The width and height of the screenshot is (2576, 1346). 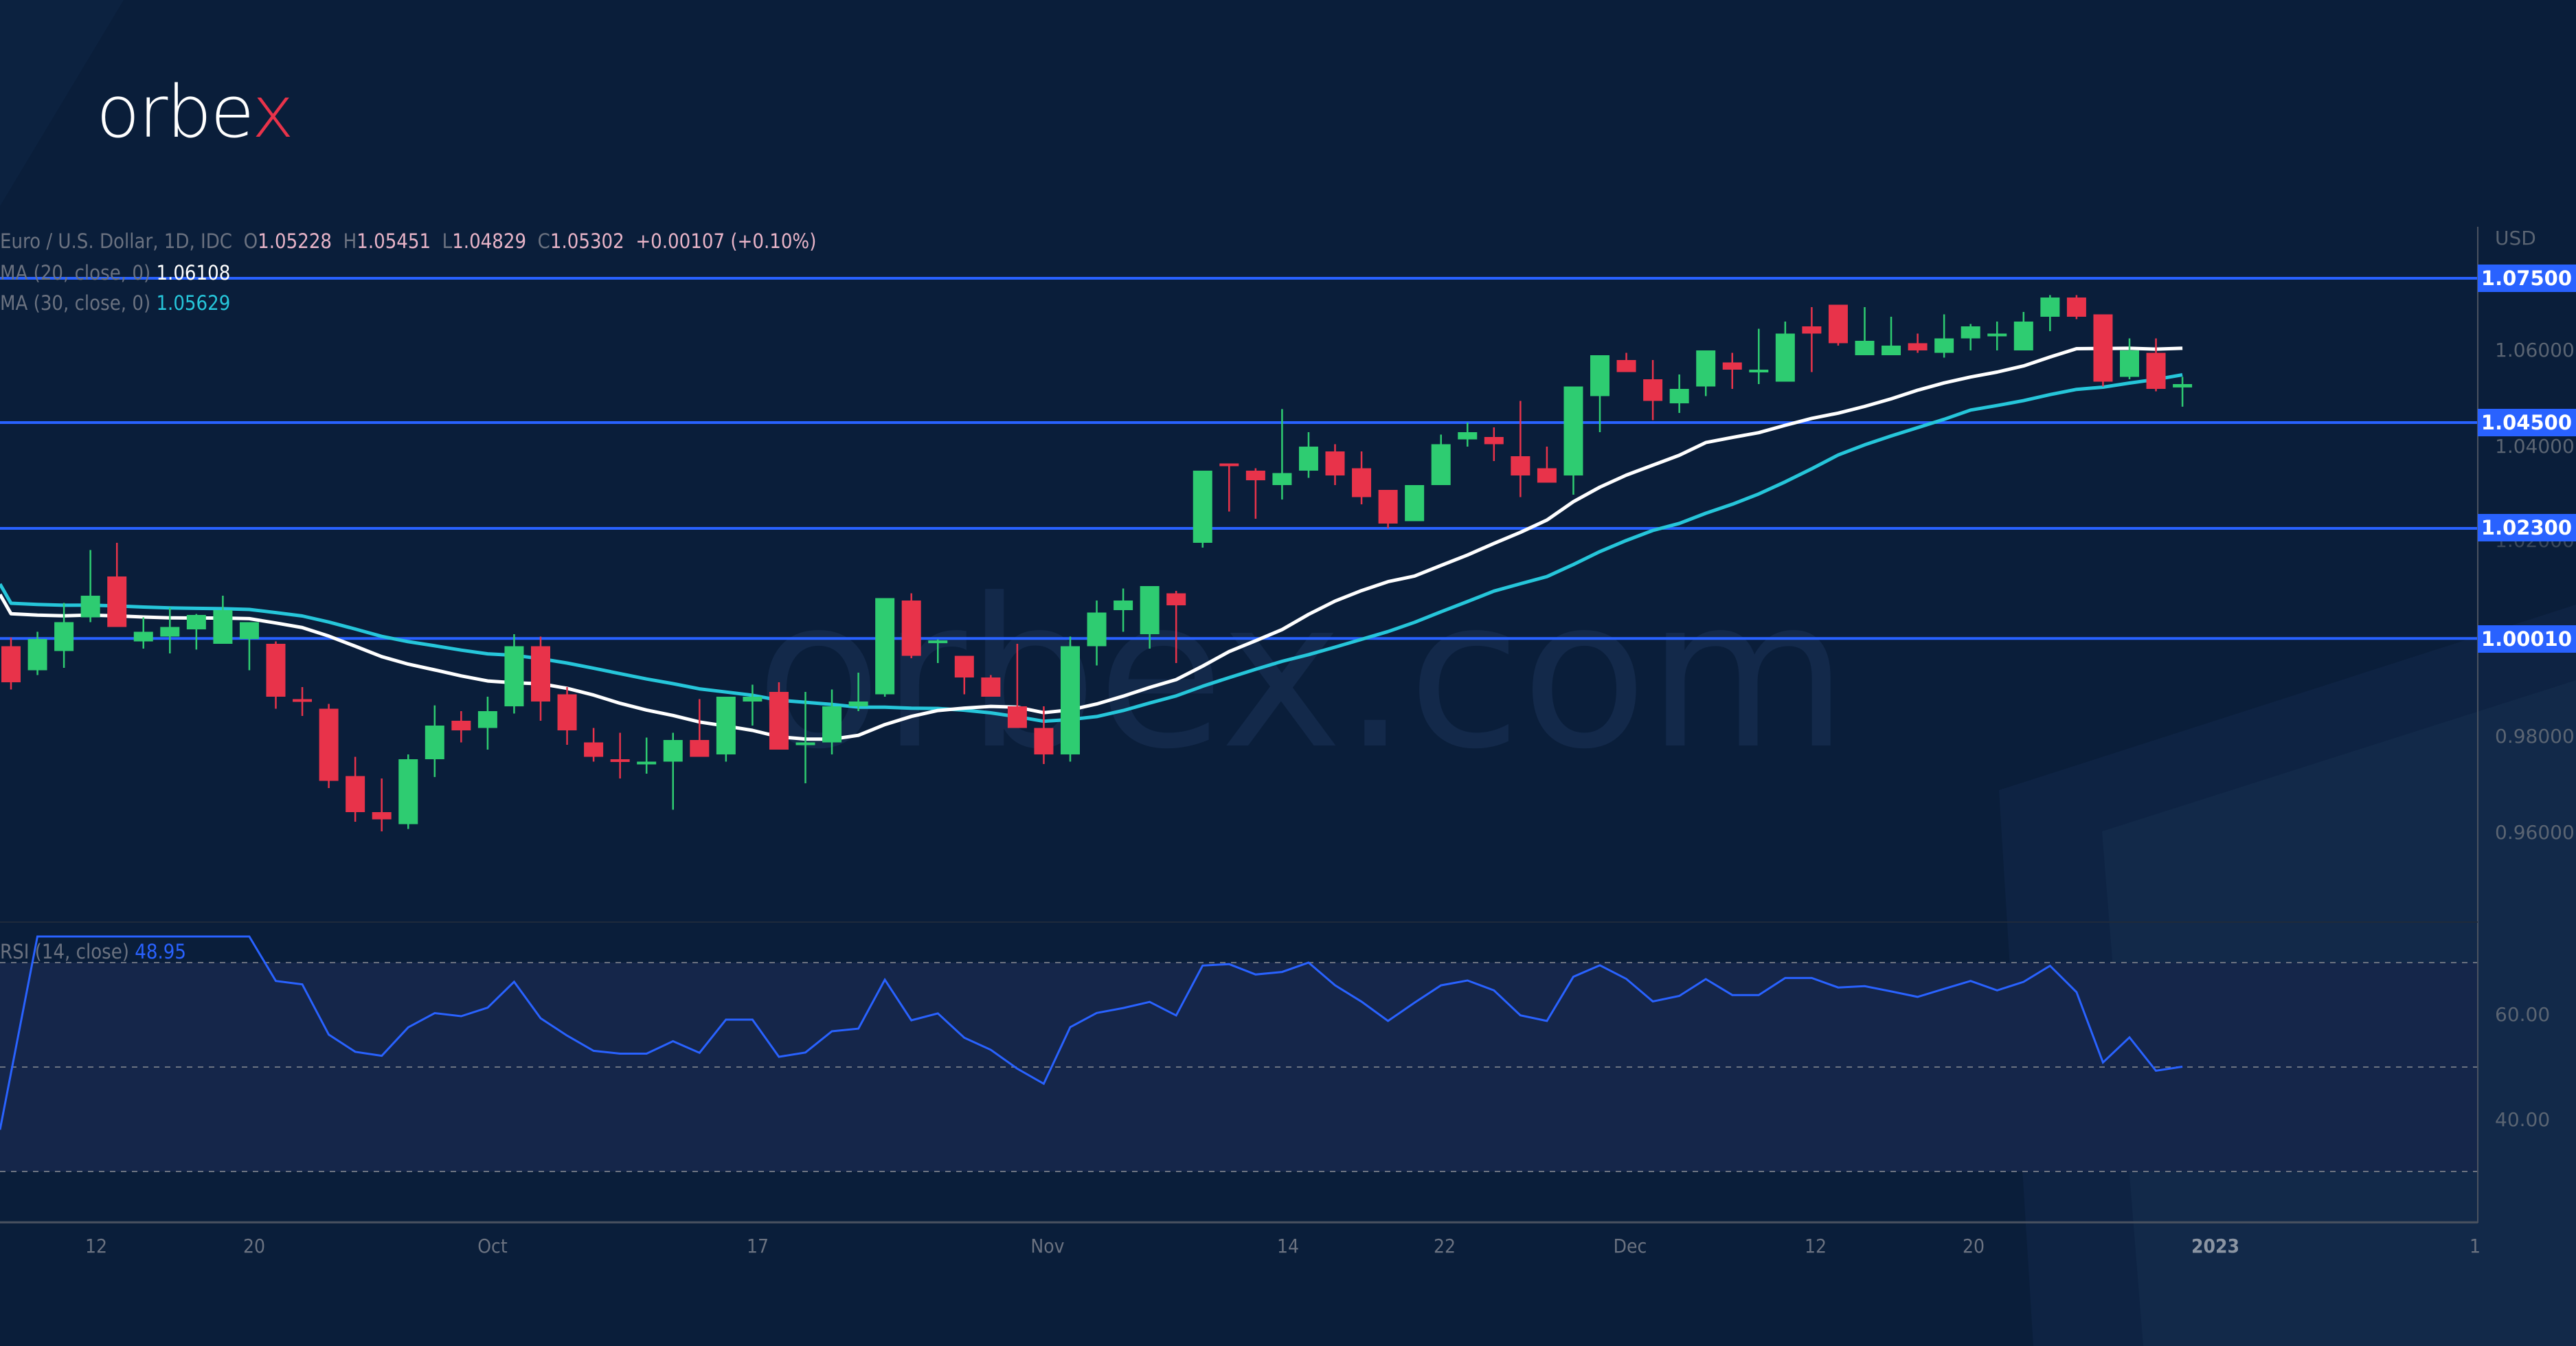 I want to click on time-label: 17, so click(x=757, y=1246).